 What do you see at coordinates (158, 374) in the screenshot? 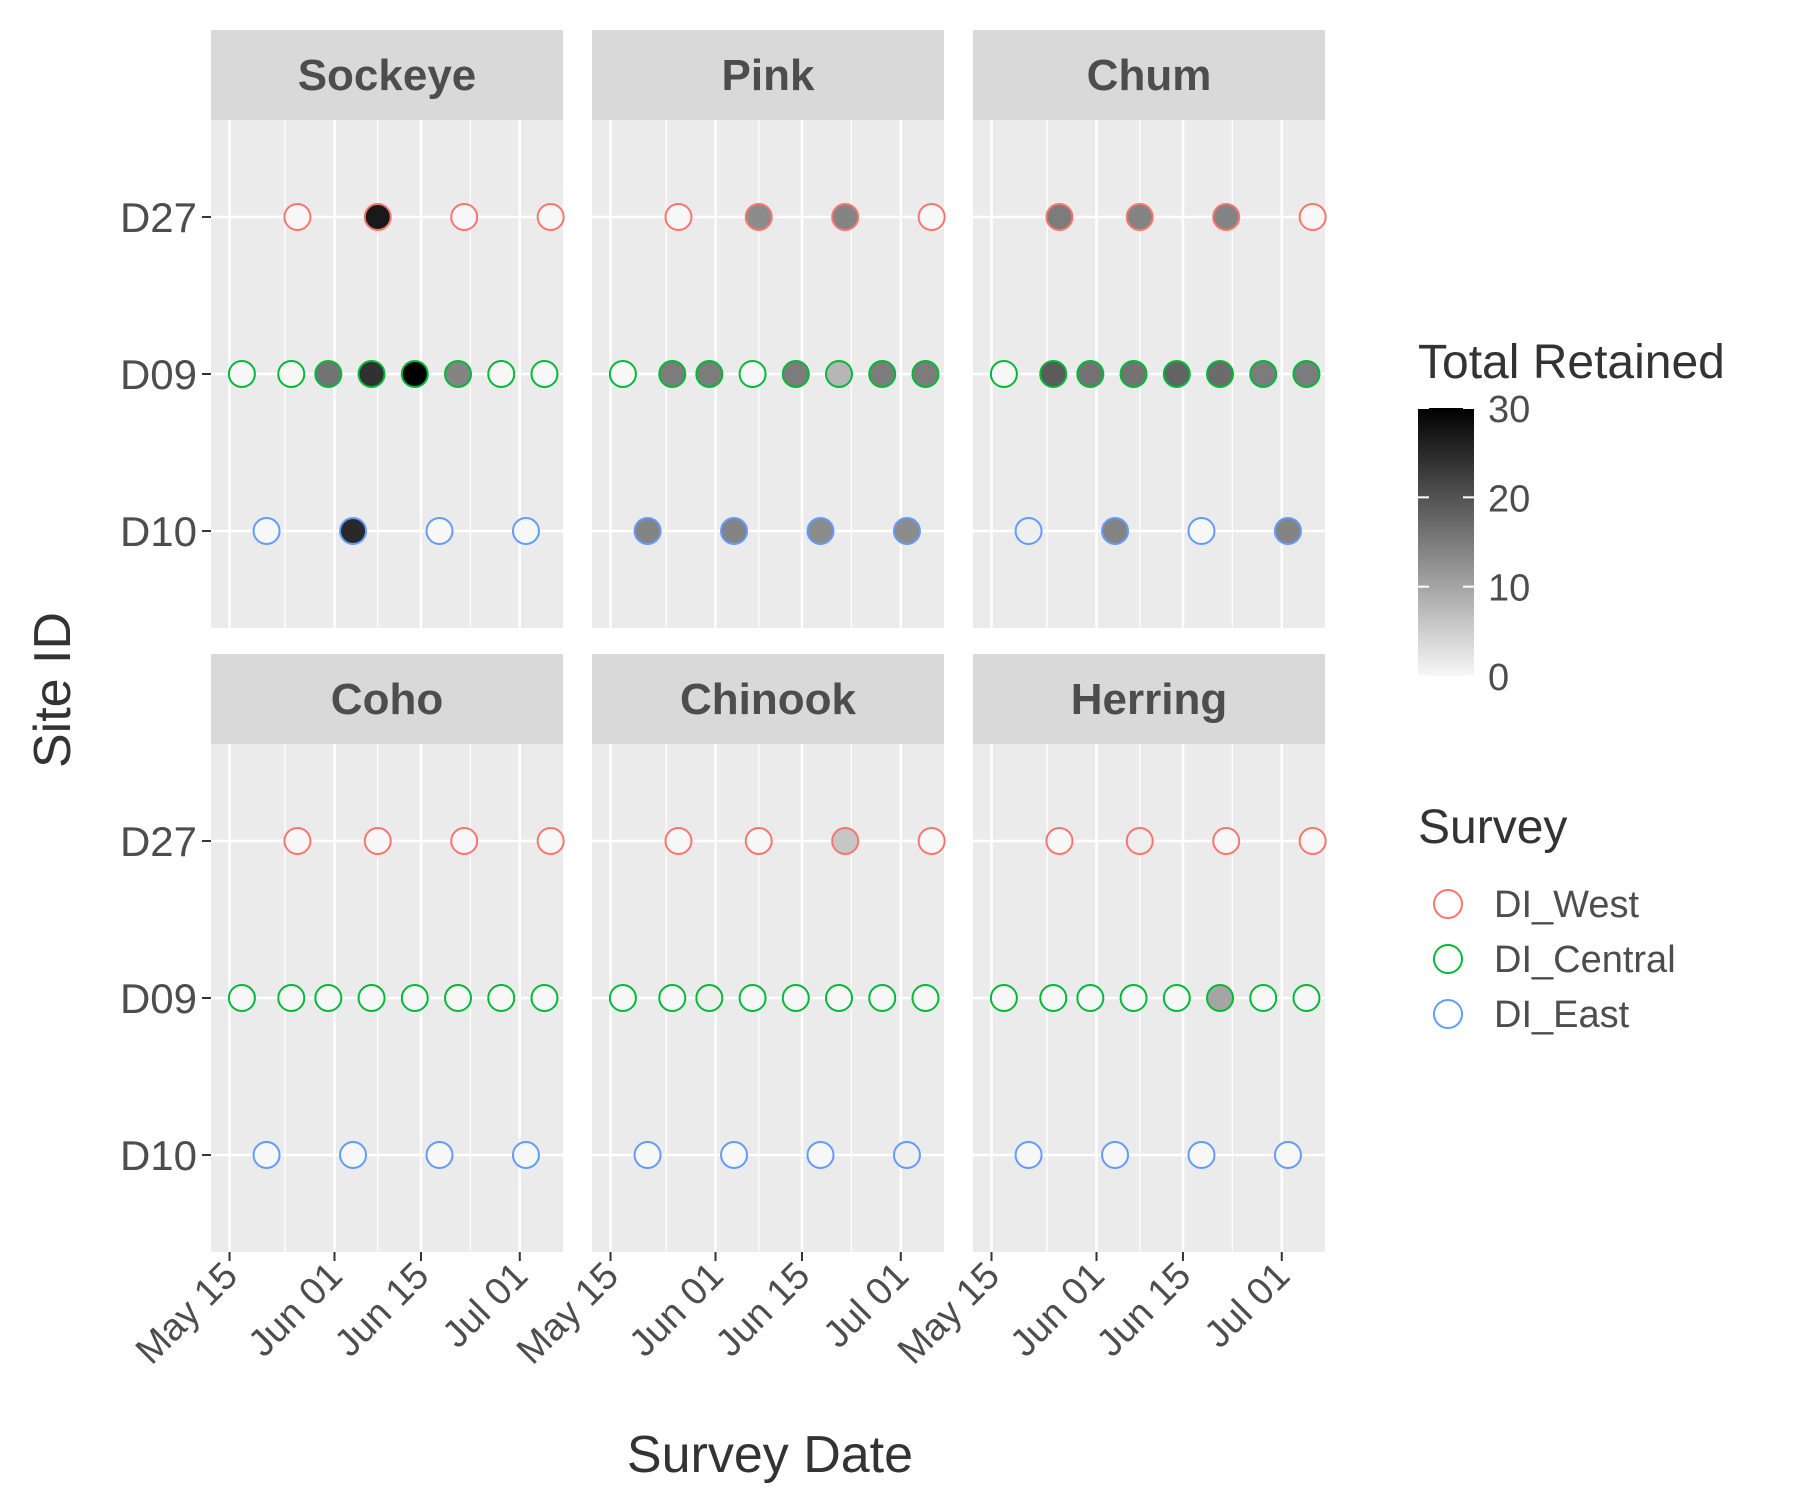
I see `y-tick-label: D09` at bounding box center [158, 374].